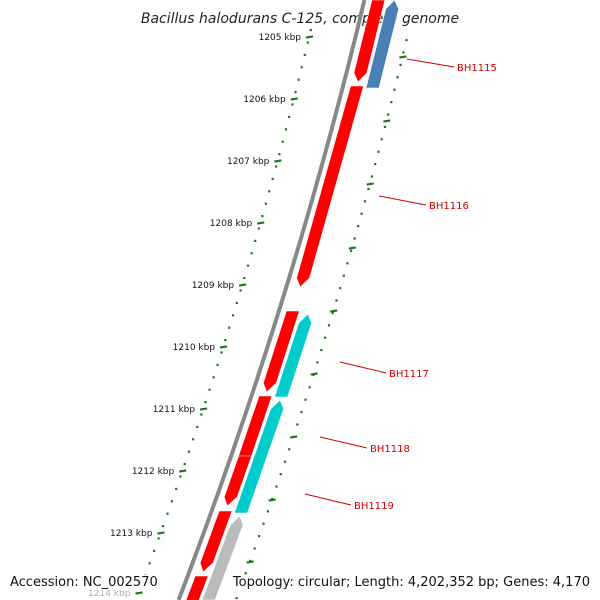  Describe the element at coordinates (477, 68) in the screenshot. I see `gene-label: BH1115` at that location.